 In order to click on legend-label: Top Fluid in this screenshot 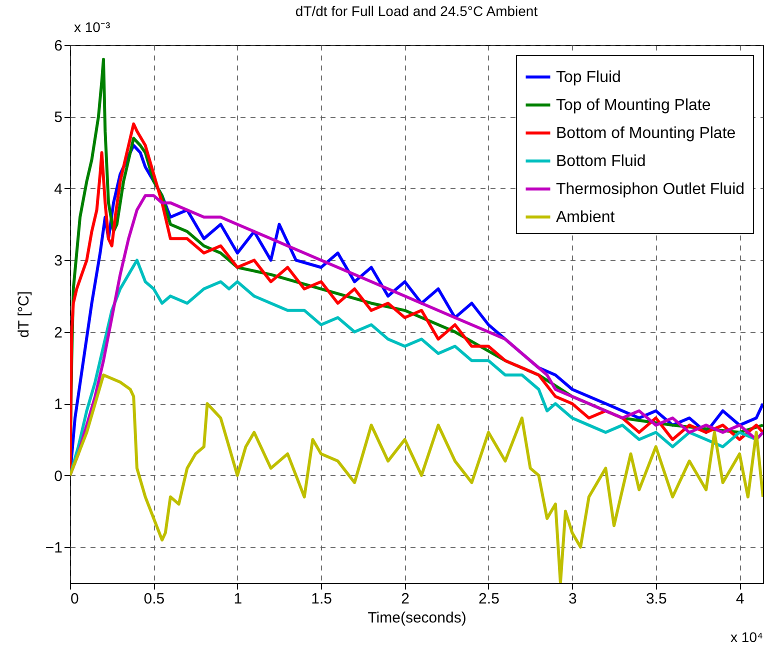, I will do `click(588, 77)`.